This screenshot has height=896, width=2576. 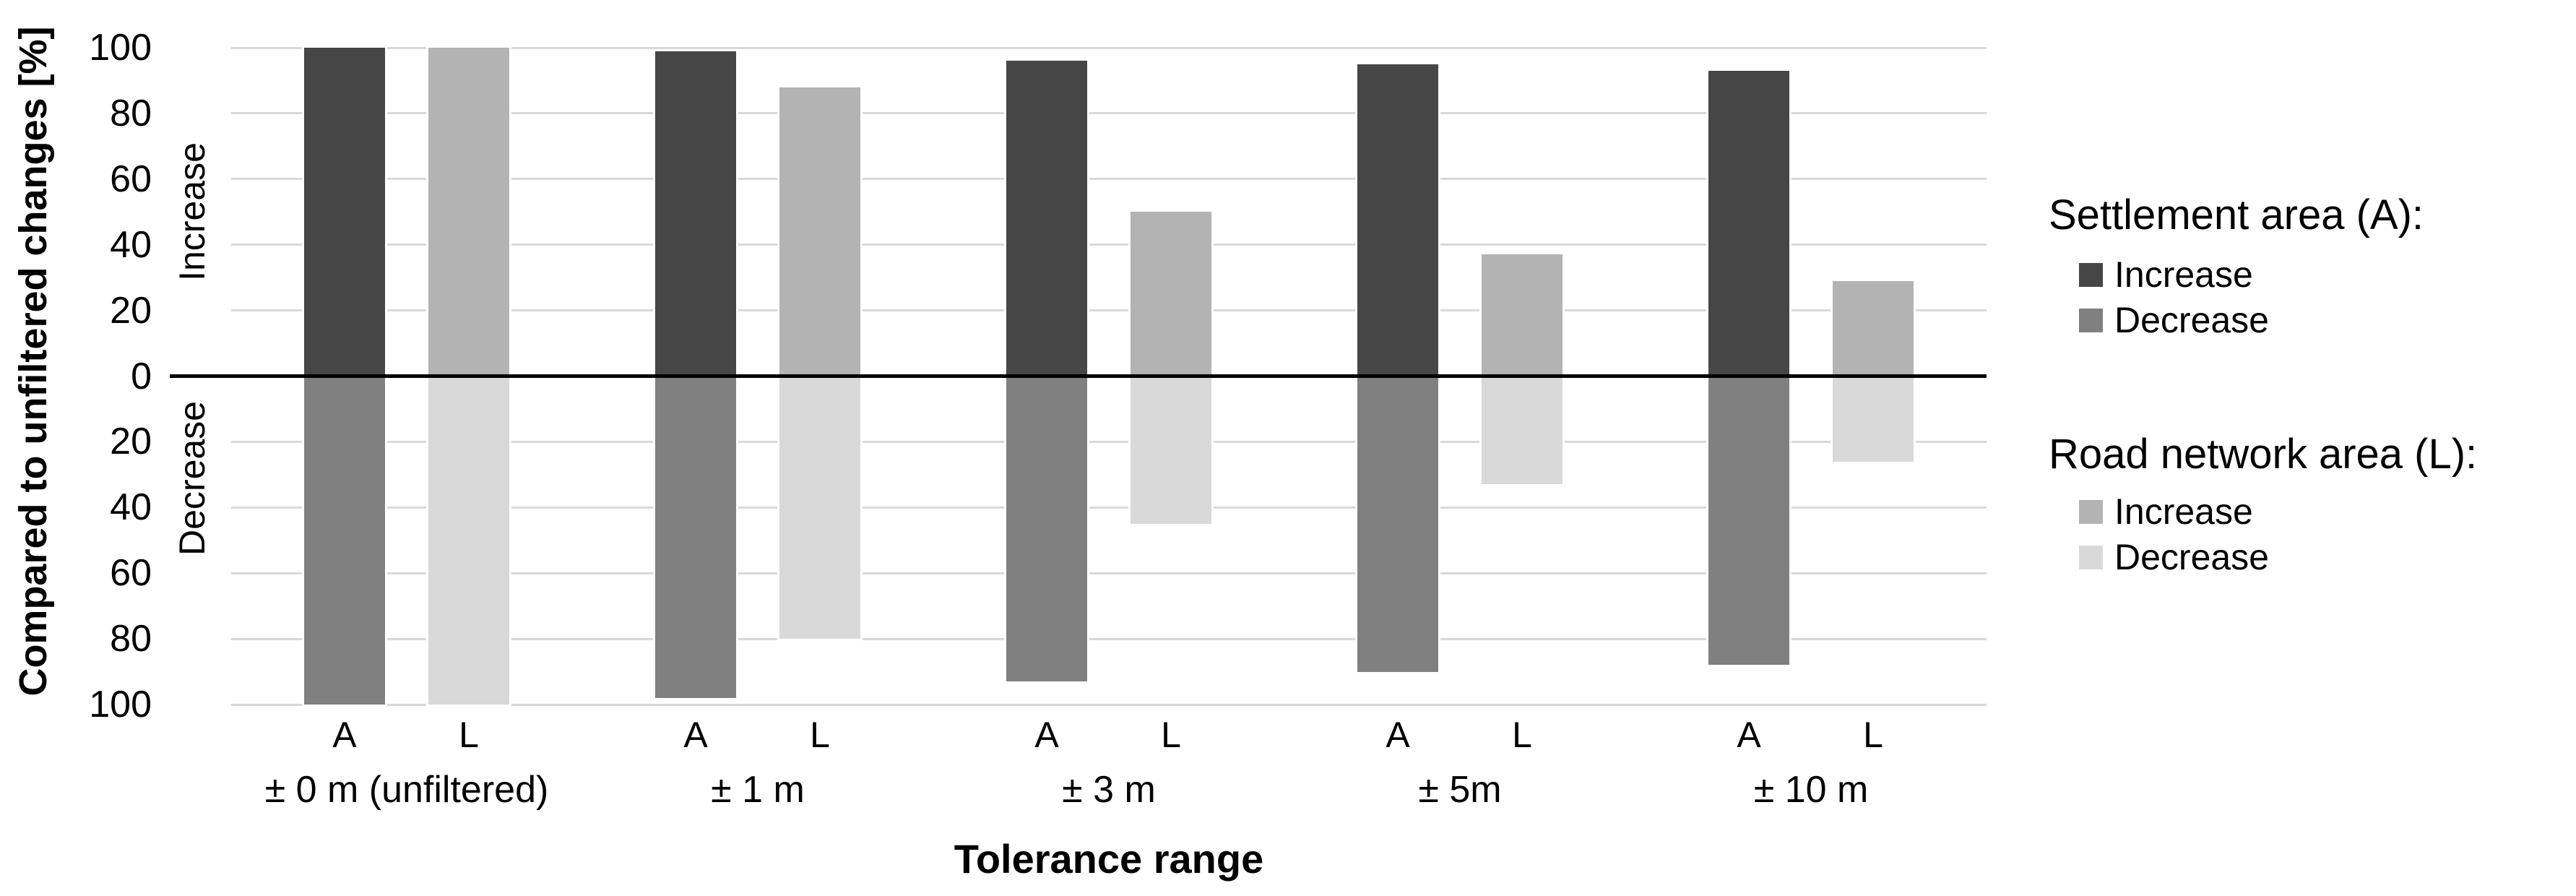 I want to click on category-label: ± 1 m, so click(x=758, y=790).